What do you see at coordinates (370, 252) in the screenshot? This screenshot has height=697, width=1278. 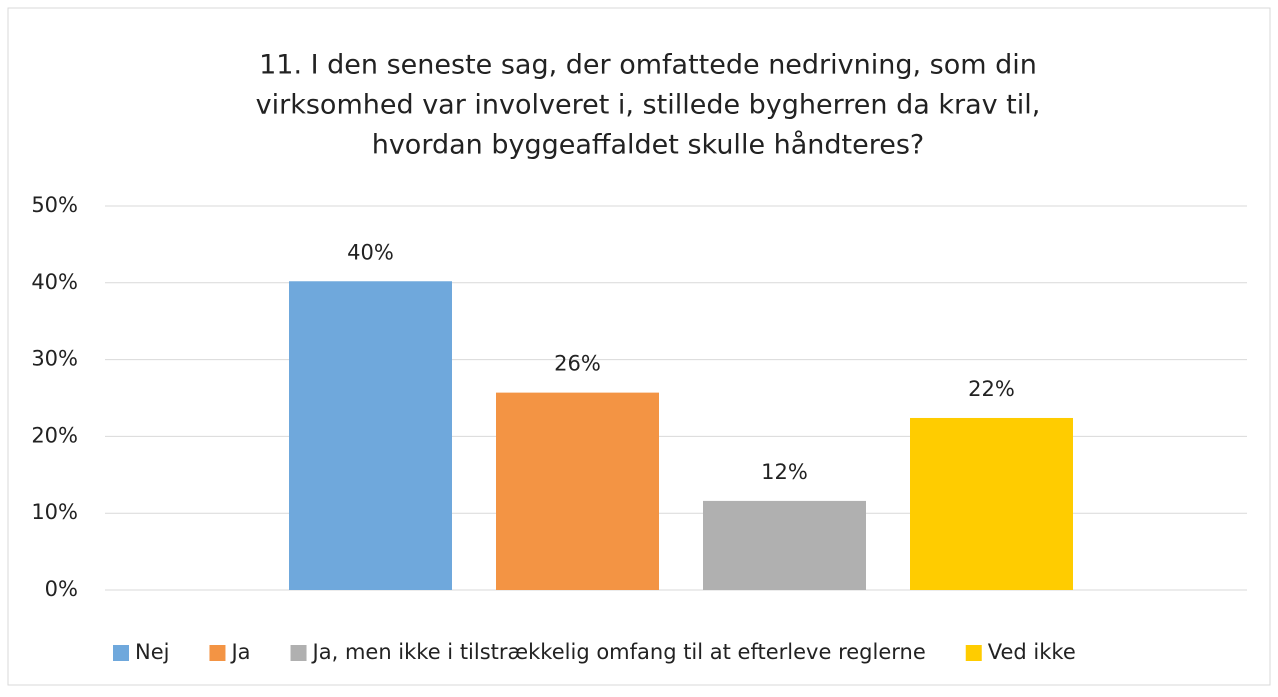 I see `data-label: 40%` at bounding box center [370, 252].